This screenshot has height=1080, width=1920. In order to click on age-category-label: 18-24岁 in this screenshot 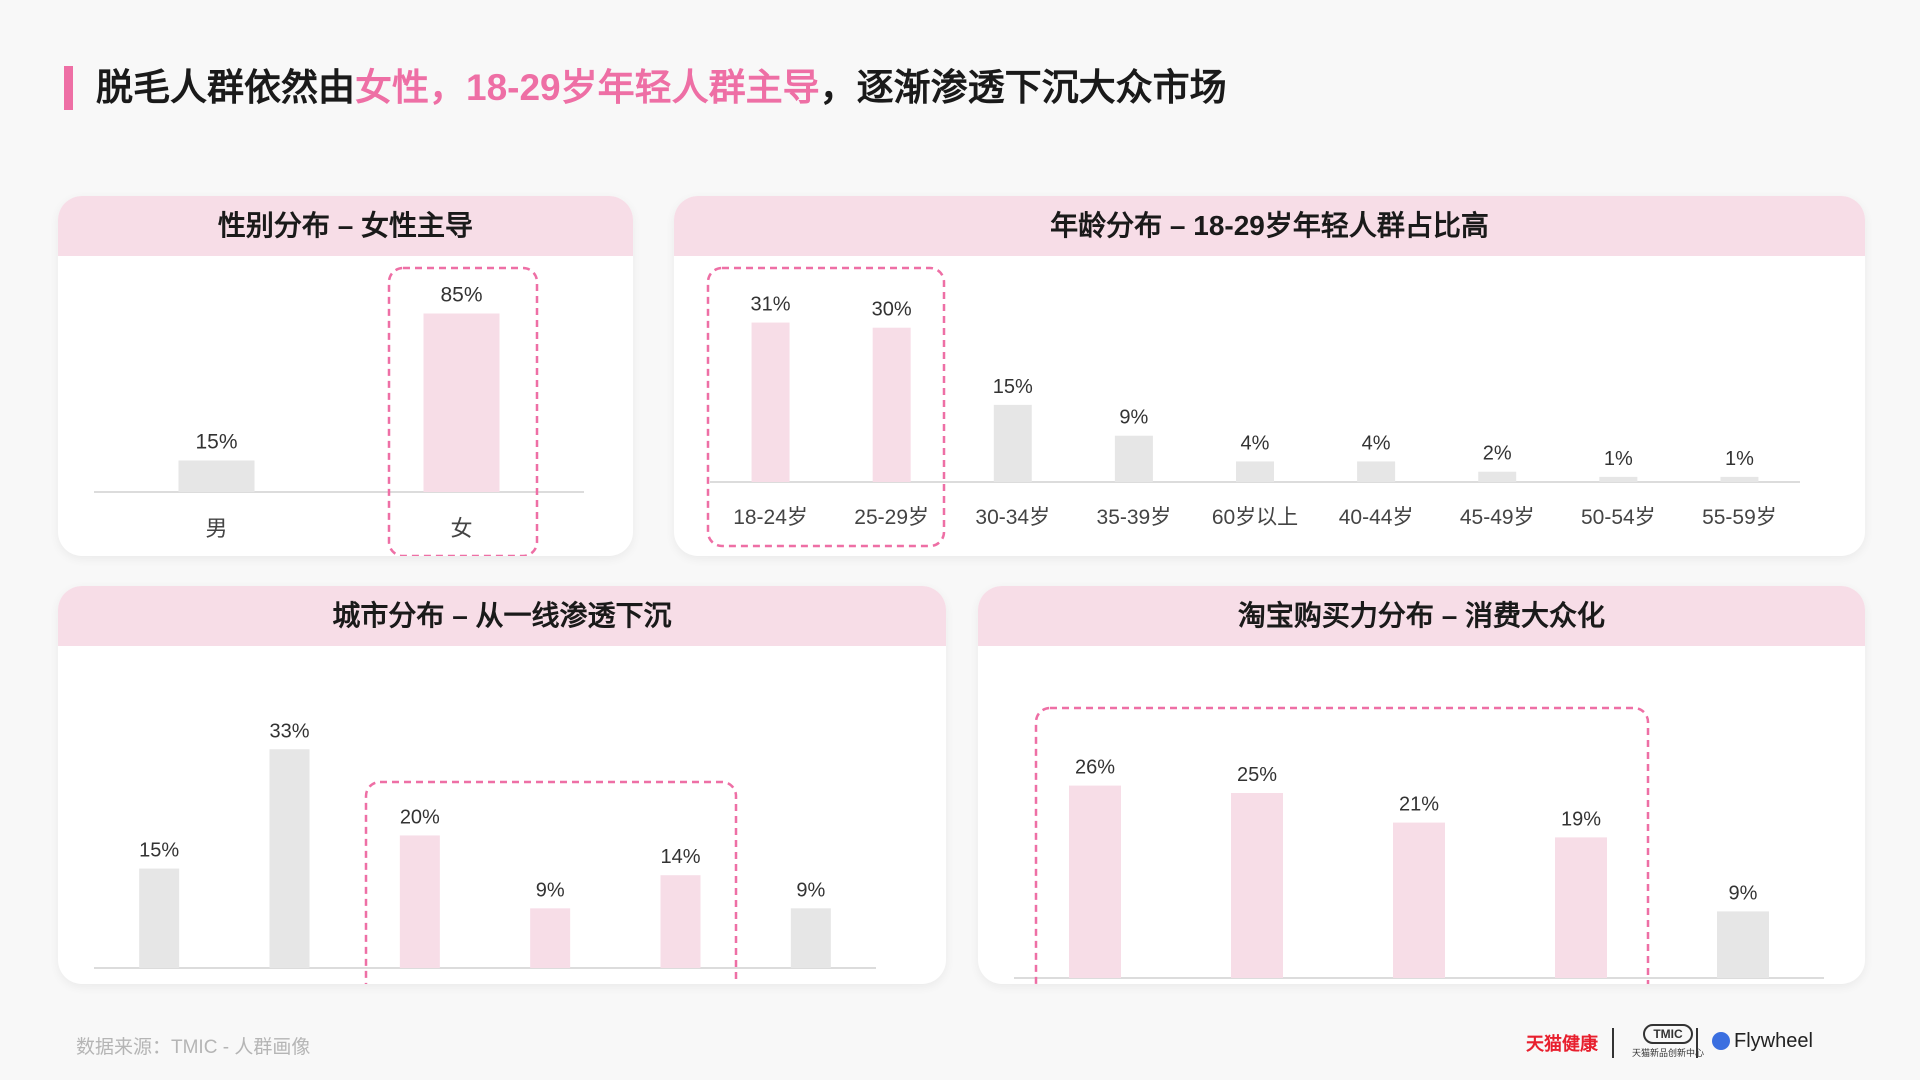, I will do `click(770, 517)`.